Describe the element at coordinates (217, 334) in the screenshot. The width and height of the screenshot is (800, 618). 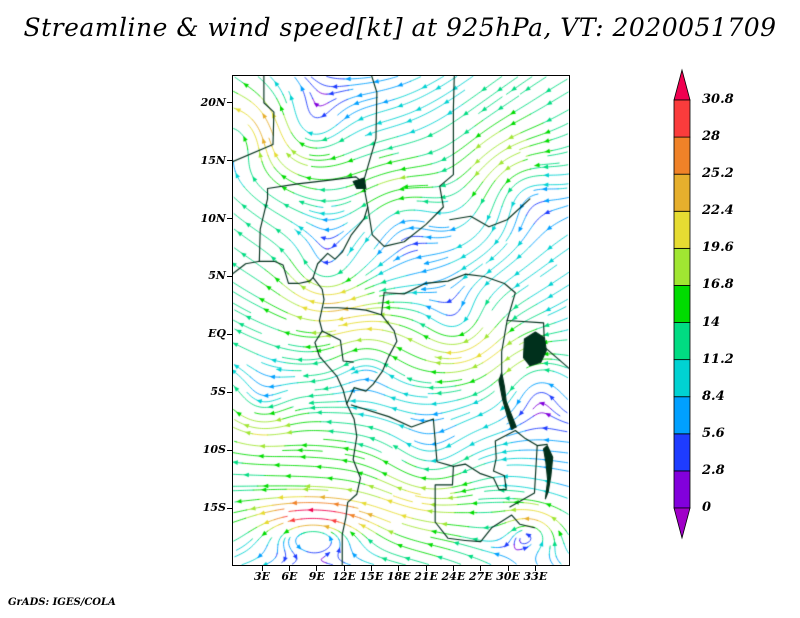
I see `y-tick-label: EQ` at that location.